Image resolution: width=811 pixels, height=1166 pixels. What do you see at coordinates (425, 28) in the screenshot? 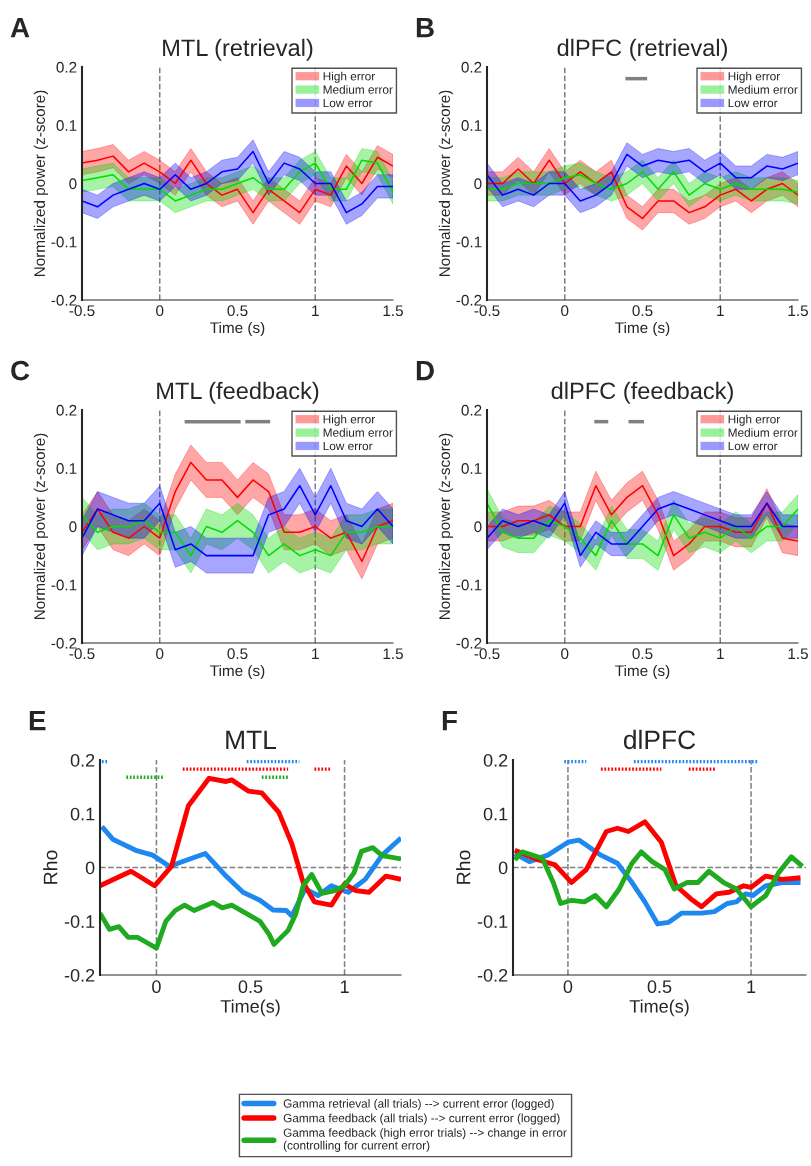
I see `text: B` at bounding box center [425, 28].